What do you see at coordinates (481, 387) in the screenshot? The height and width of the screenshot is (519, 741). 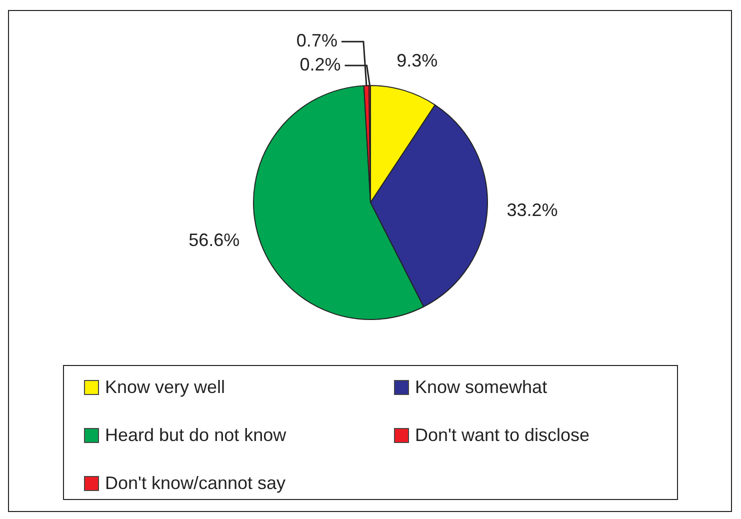 I see `legend-label: Know somewhat` at bounding box center [481, 387].